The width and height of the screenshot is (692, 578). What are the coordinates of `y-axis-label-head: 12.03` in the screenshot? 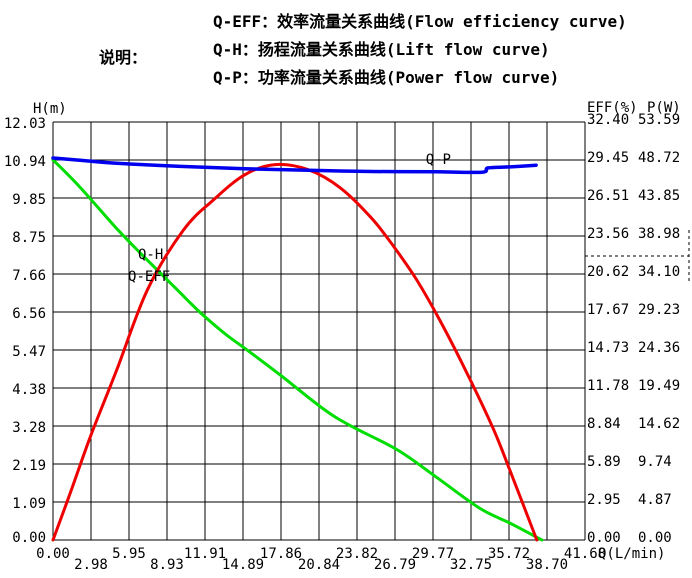 It's located at (24, 124).